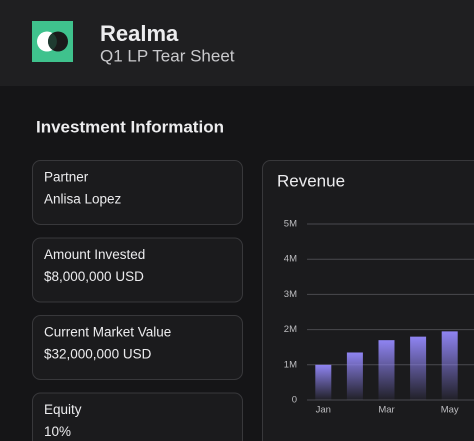 Image resolution: width=474 pixels, height=441 pixels. Describe the element at coordinates (290, 364) in the screenshot. I see `y-tick-label: 1M` at that location.